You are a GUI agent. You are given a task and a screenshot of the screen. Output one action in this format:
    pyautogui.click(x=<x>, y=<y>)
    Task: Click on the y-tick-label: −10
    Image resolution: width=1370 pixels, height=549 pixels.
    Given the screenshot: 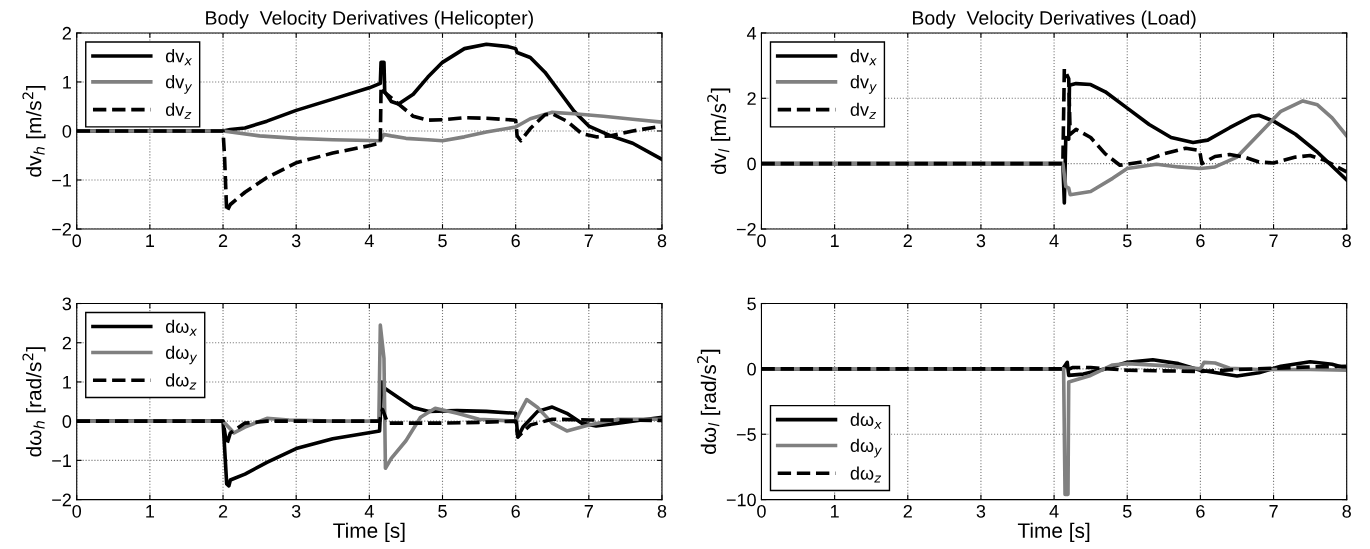 What is the action you would take?
    pyautogui.click(x=741, y=500)
    